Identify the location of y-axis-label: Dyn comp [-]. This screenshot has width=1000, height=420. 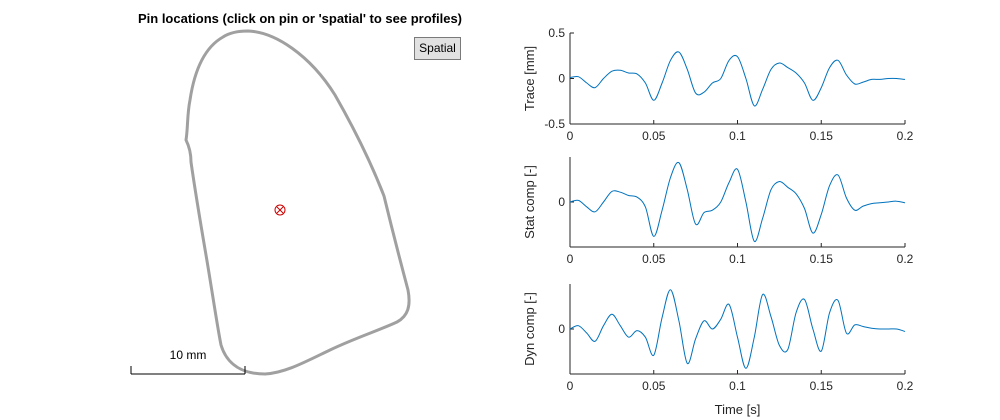
(529, 329).